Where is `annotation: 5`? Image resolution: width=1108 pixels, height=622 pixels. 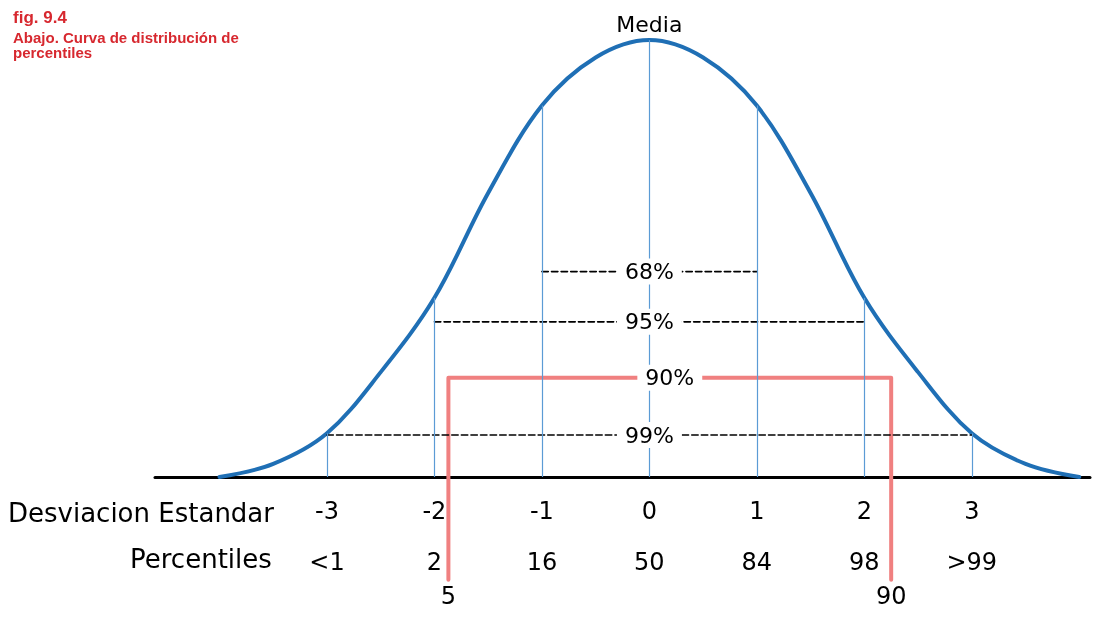 annotation: 5 is located at coordinates (448, 595).